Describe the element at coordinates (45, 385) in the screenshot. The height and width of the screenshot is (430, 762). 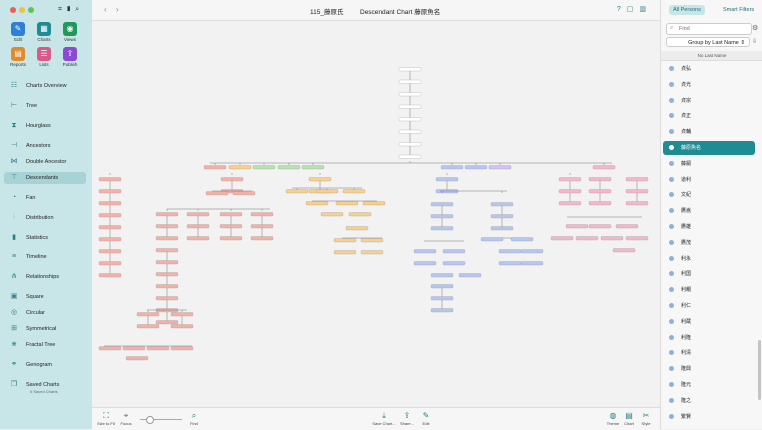
I see `nav-item-saved-charts: ❐ Saved Charts` at that location.